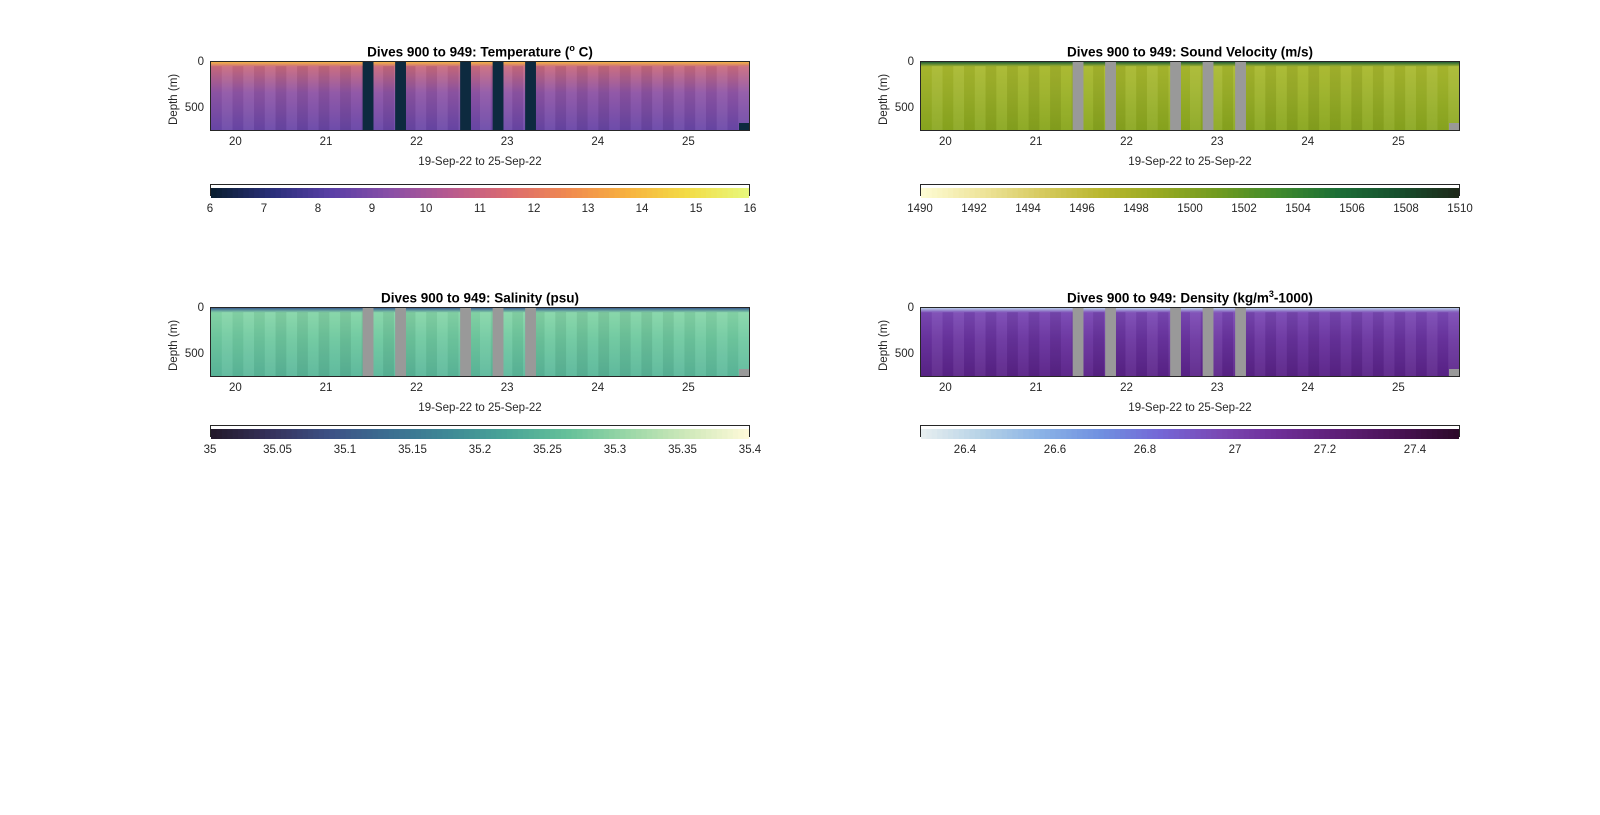  What do you see at coordinates (480, 450) in the screenshot?
I see `colorbar-tick-label: 35.2` at bounding box center [480, 450].